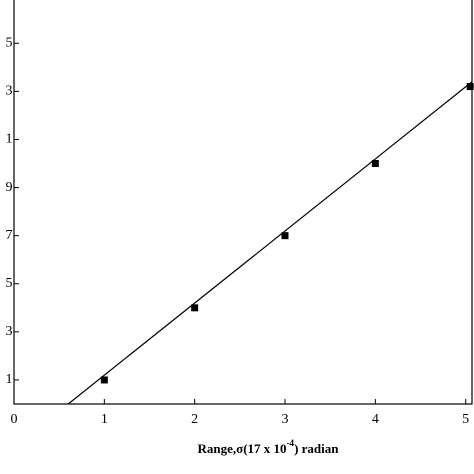  Describe the element at coordinates (375, 419) in the screenshot. I see `x-tick-label: 4` at that location.